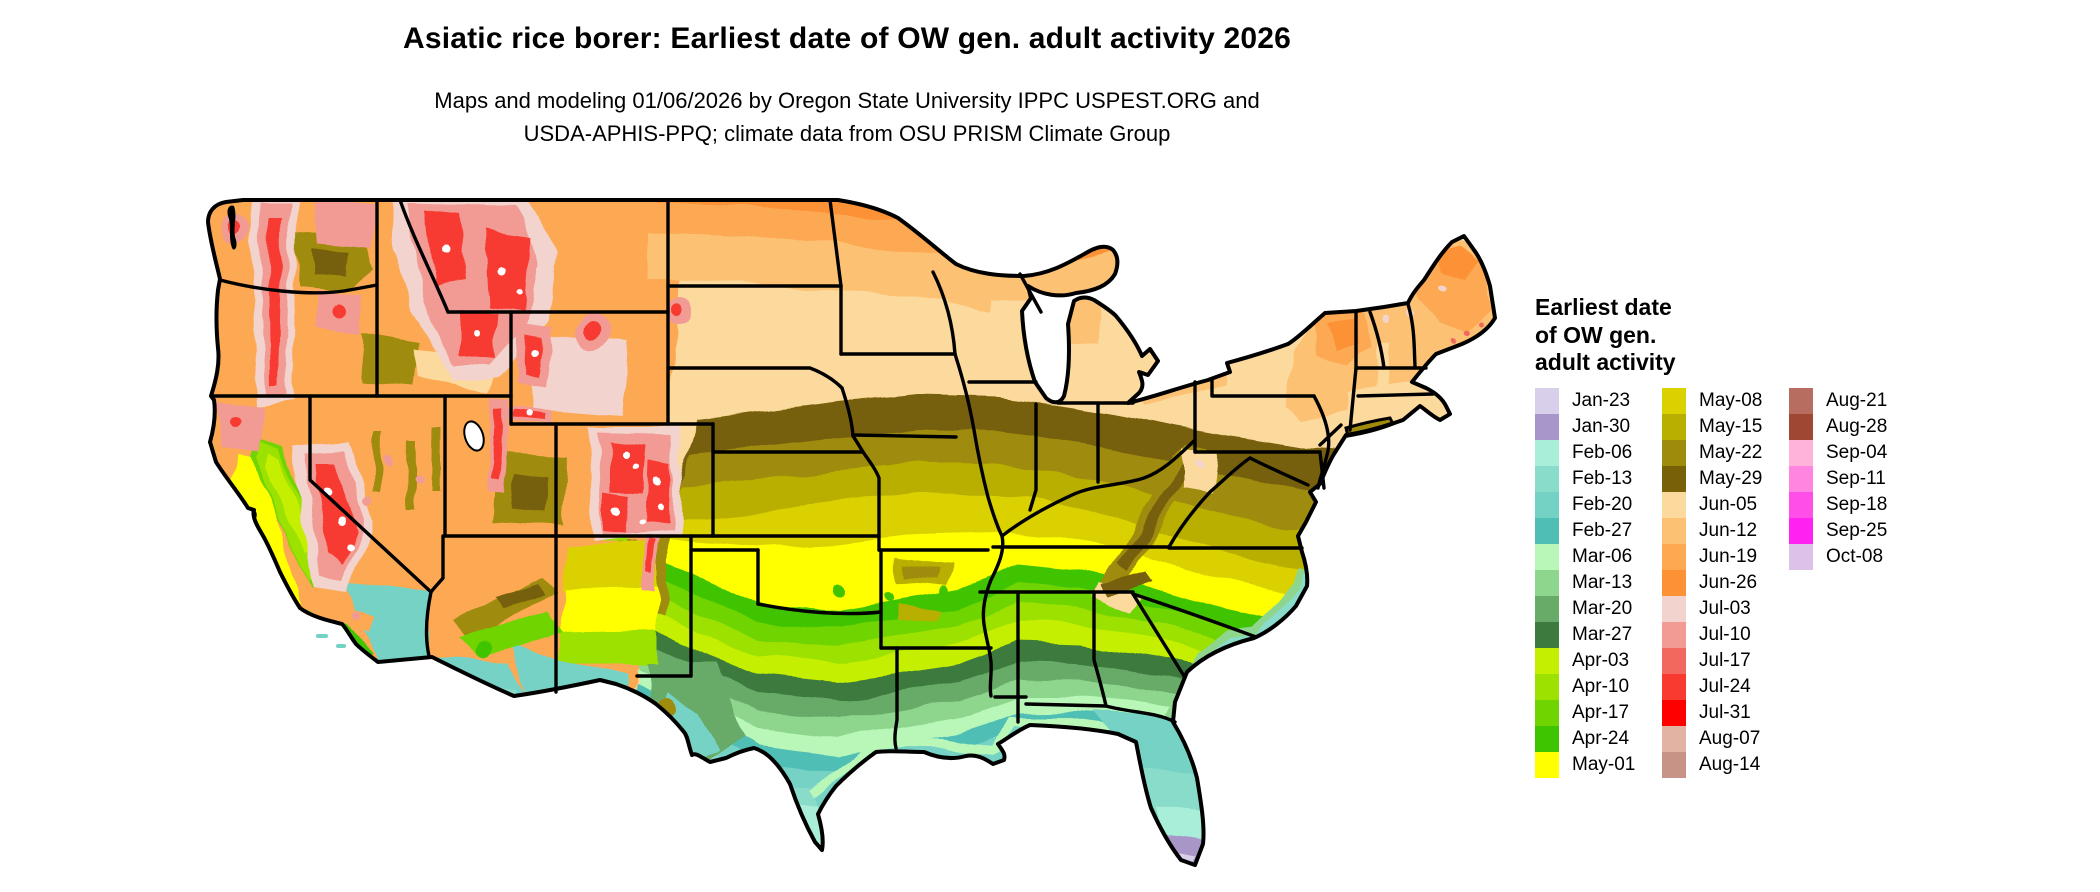 This screenshot has width=2100, height=892. I want to click on legend-row: Feb-13, so click(1598, 478).